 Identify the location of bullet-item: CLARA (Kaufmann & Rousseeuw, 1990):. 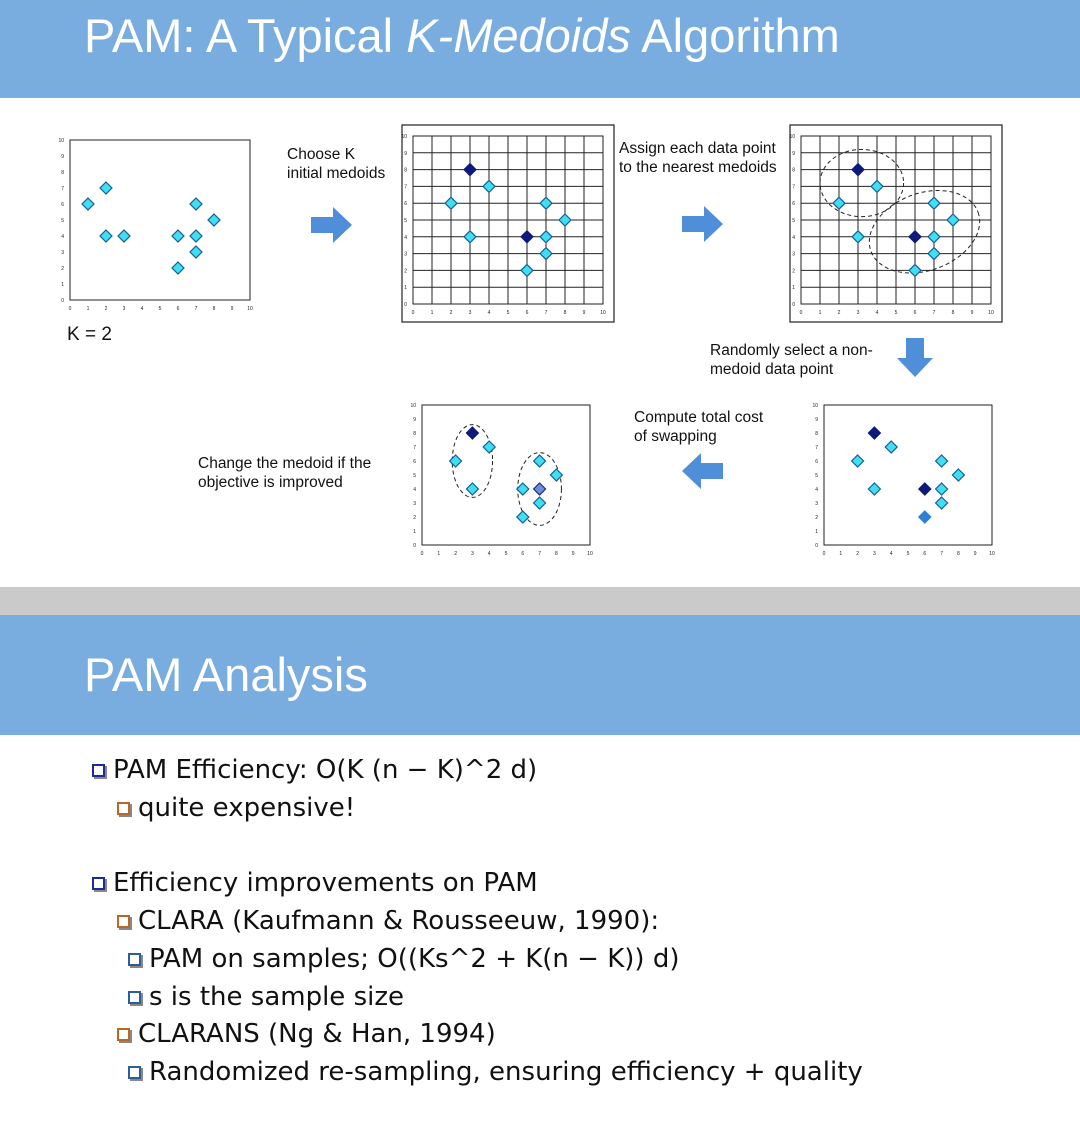
(388, 921).